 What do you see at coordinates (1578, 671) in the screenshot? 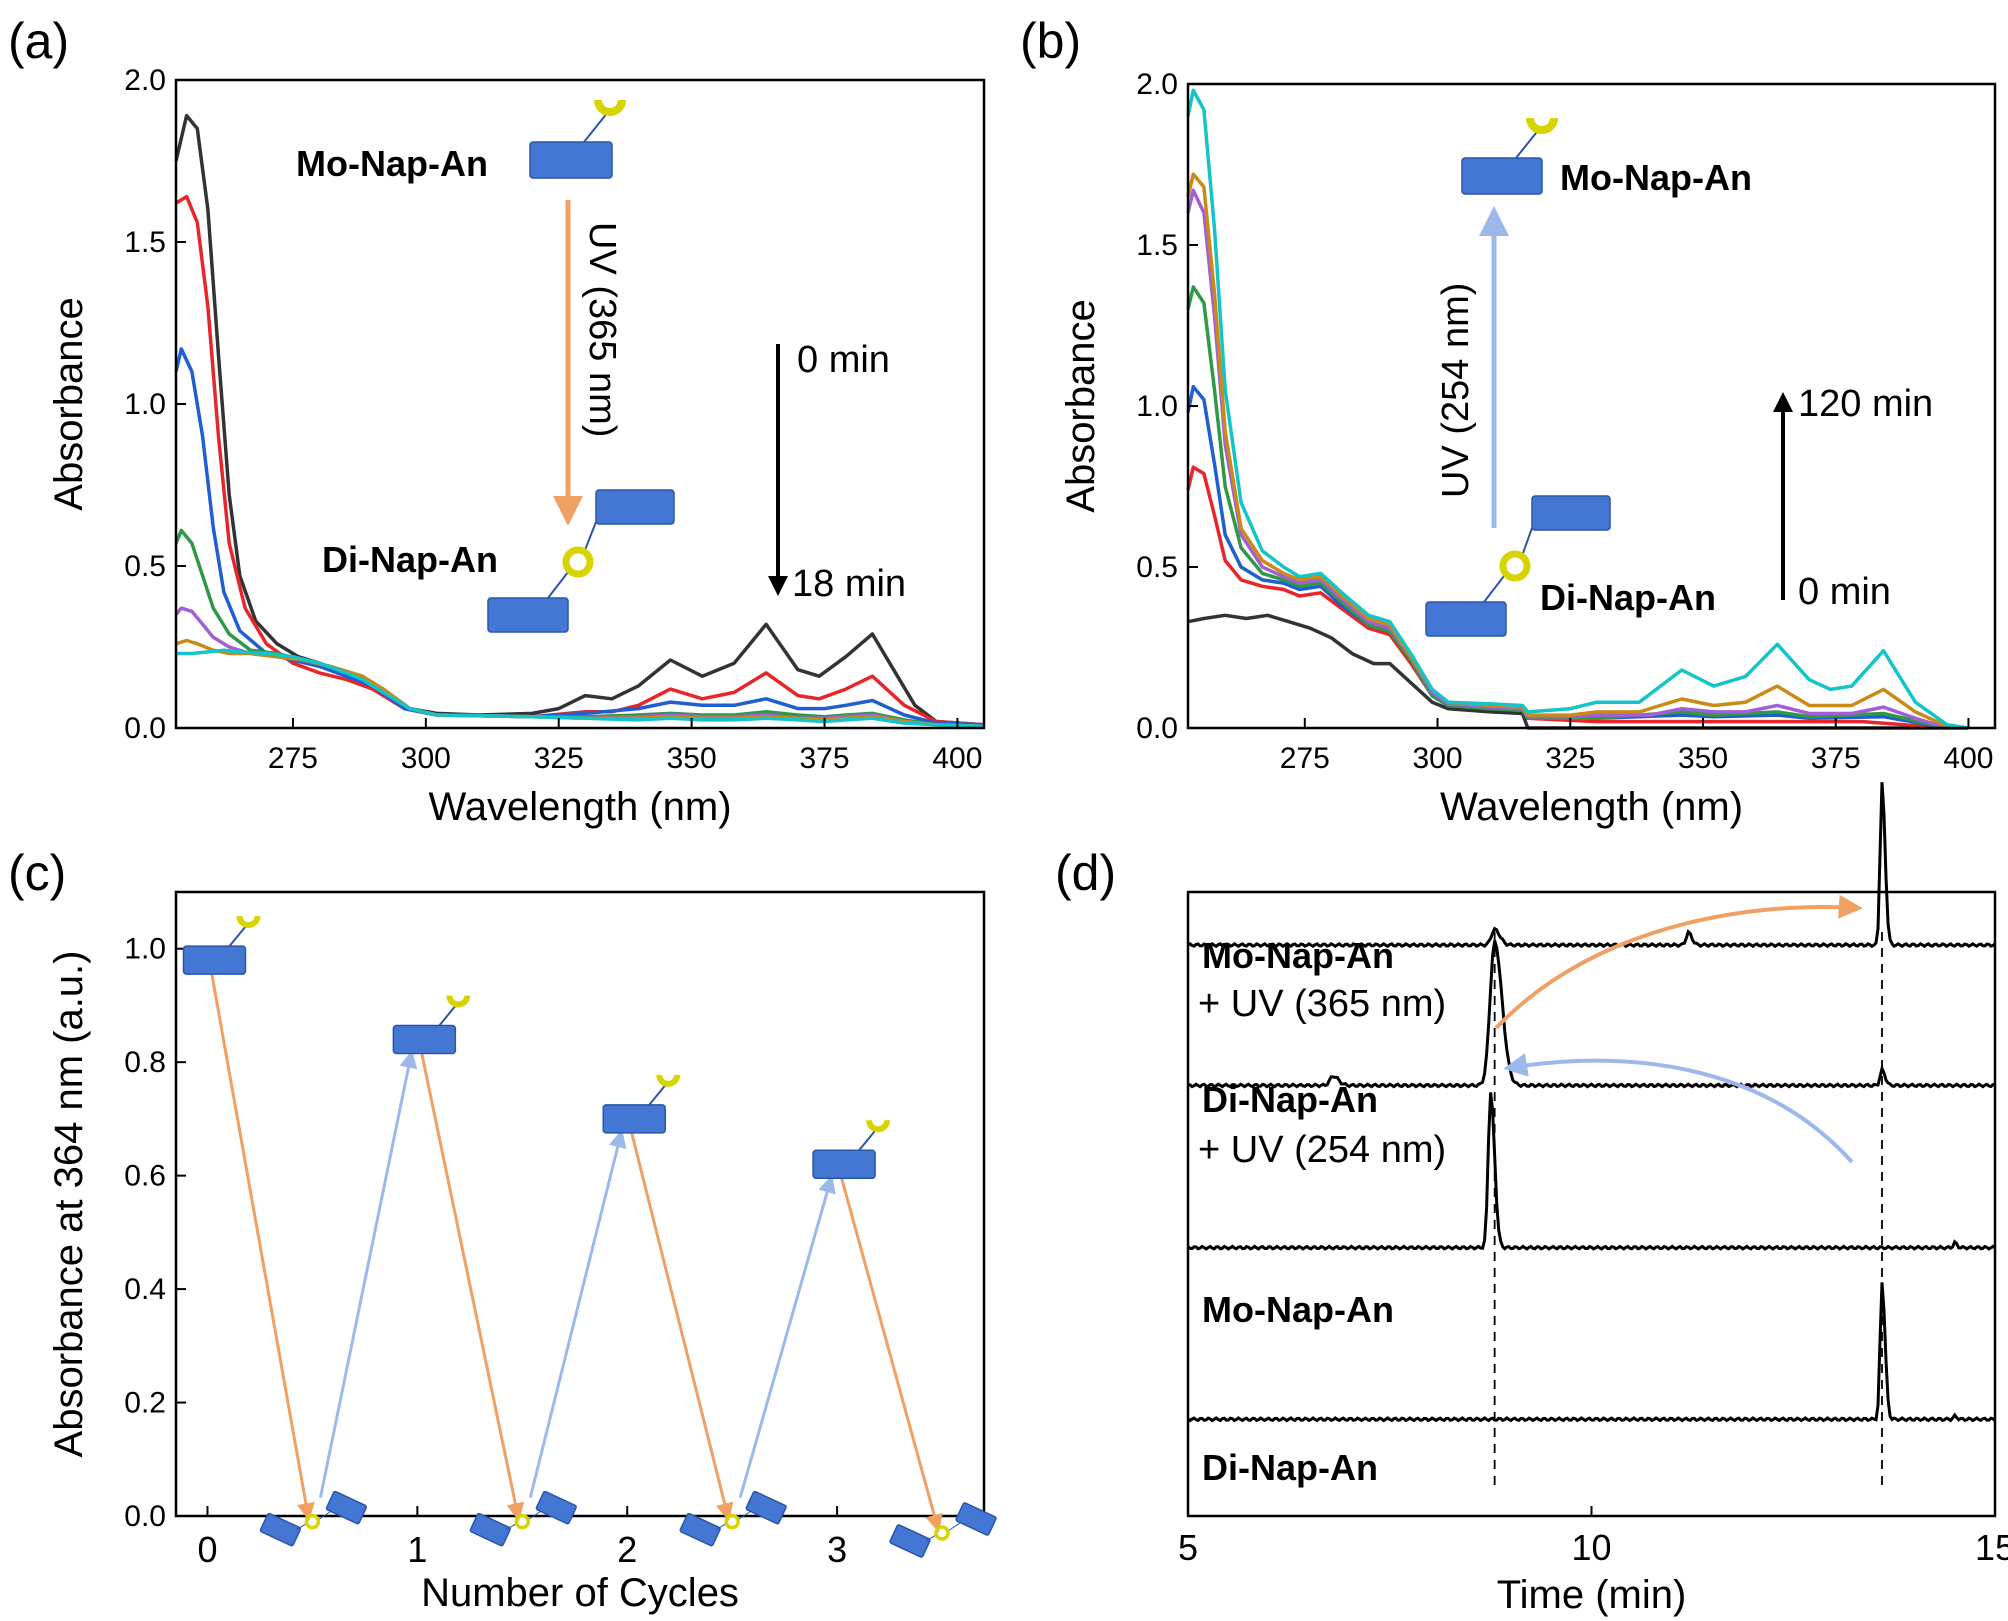
I see `spectrum-line-black` at bounding box center [1578, 671].